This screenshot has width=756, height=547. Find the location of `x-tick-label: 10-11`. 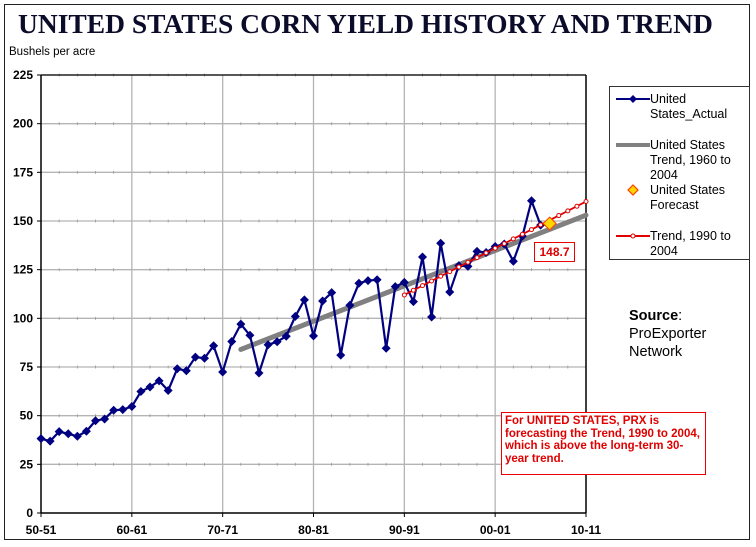

x-tick-label: 10-11 is located at coordinates (586, 530).